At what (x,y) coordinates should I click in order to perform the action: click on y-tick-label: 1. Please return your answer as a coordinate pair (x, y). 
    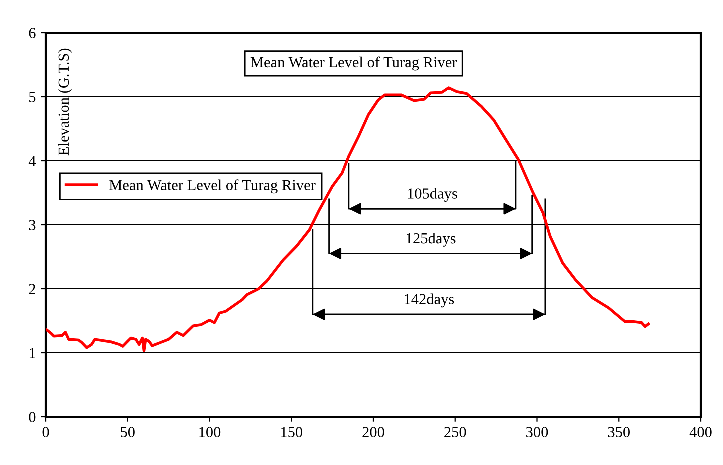
    Looking at the image, I should click on (33, 353).